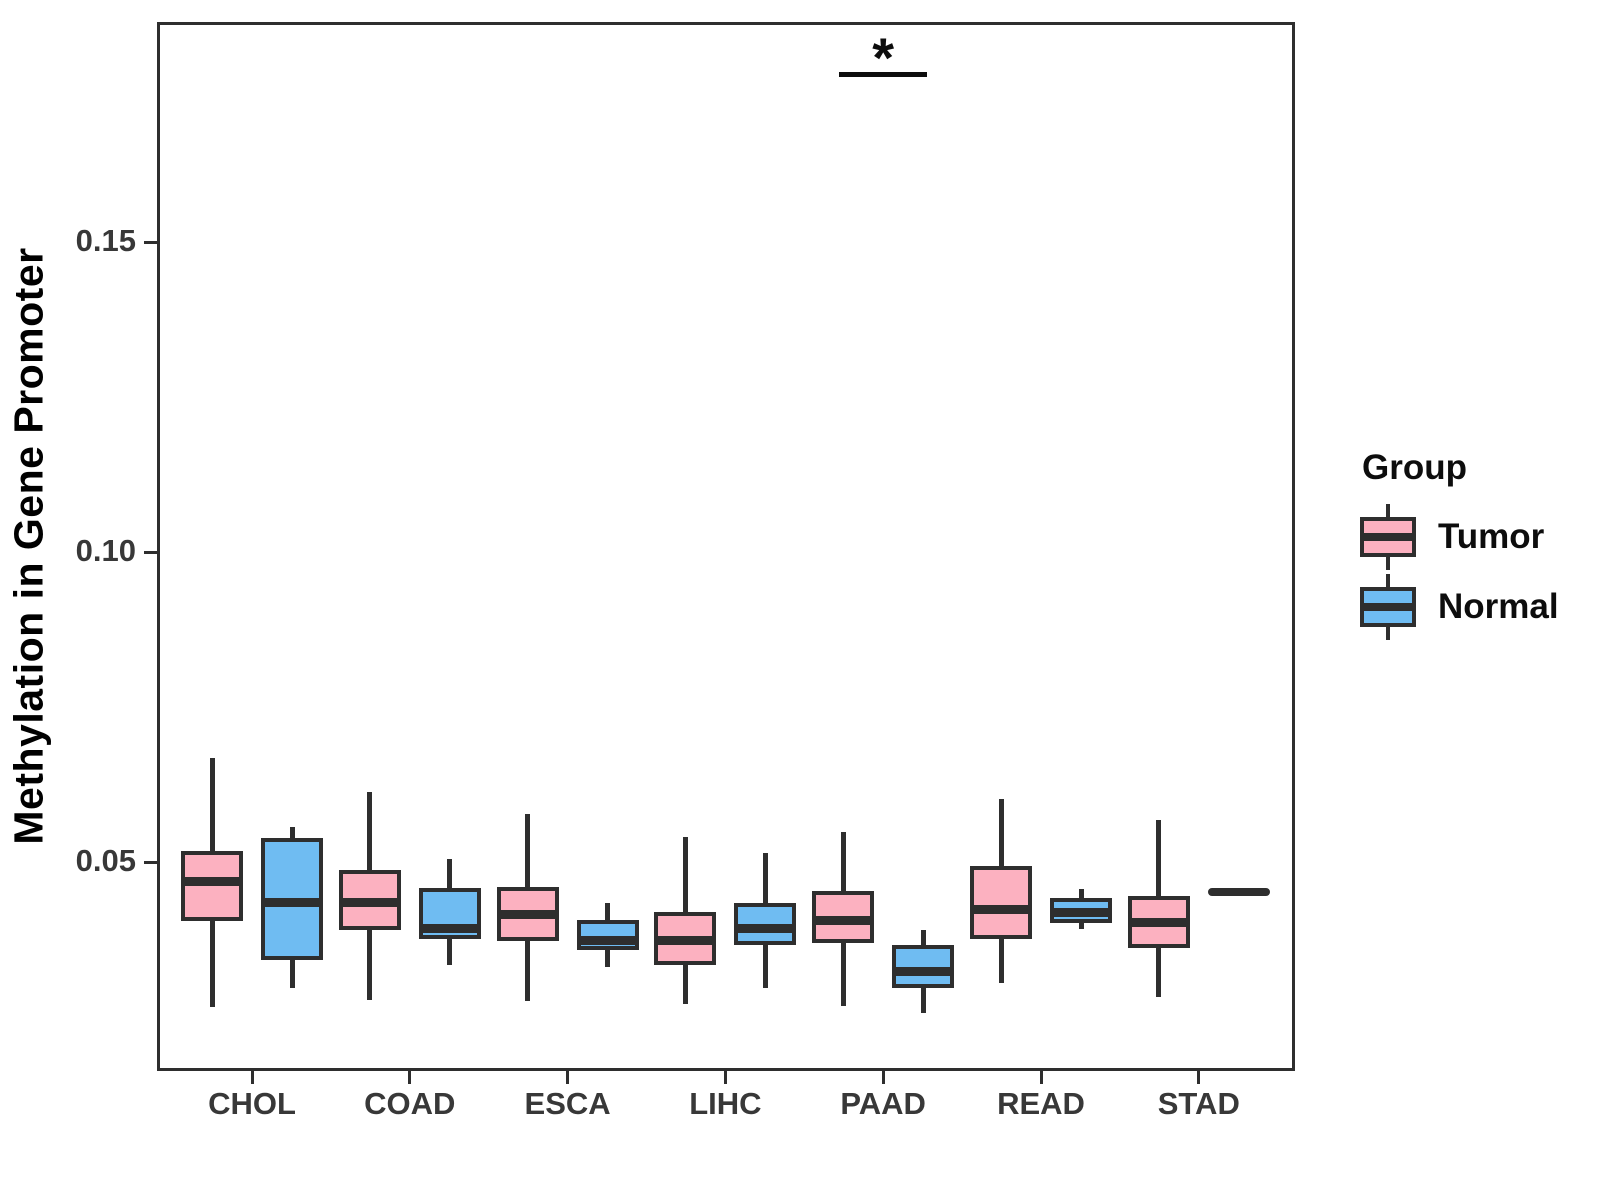 The image size is (1600, 1200). What do you see at coordinates (1041, 1103) in the screenshot?
I see `x-tick-label-read: READ` at bounding box center [1041, 1103].